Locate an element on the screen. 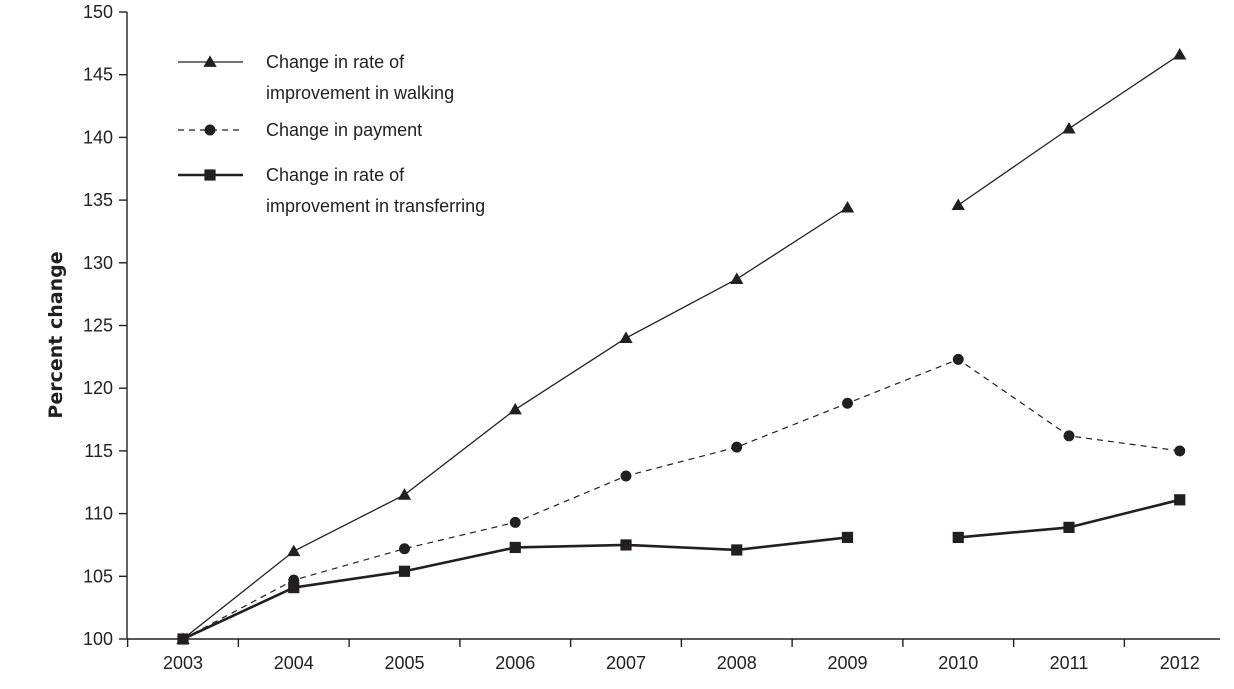 The width and height of the screenshot is (1234, 689). y-tick-label: 115 is located at coordinates (98, 451).